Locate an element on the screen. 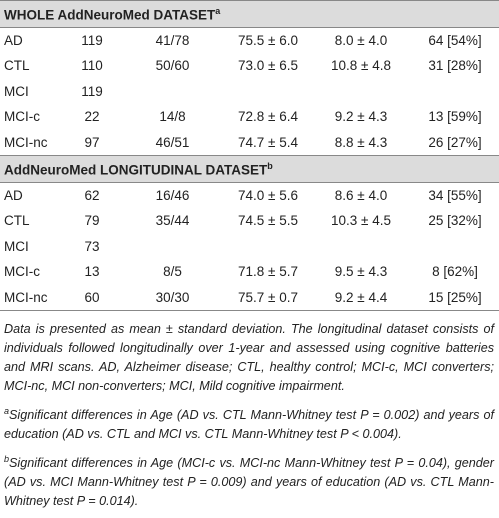 This screenshot has height=518, width=499. table-cell: 35/44 is located at coordinates (172, 221).